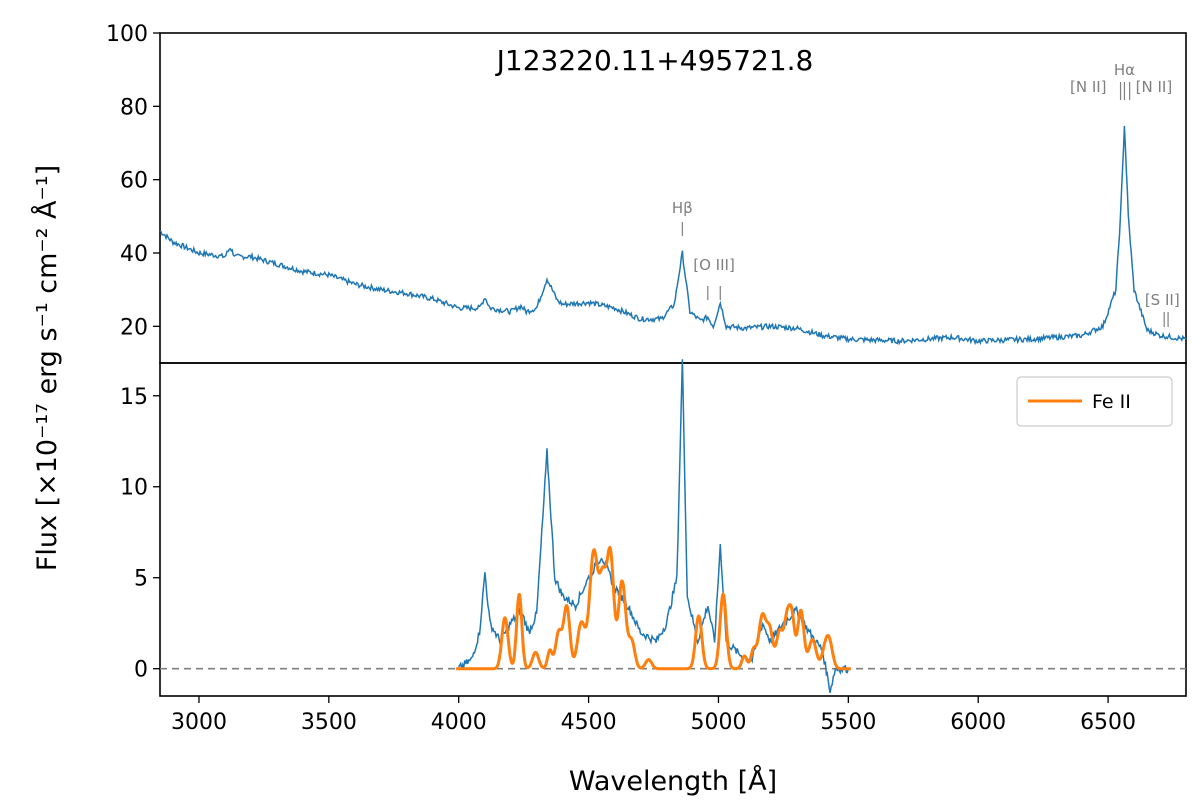 This screenshot has width=1200, height=804. I want to click on top-y-ticks: 20 40 60 80 100, so click(133, 181).